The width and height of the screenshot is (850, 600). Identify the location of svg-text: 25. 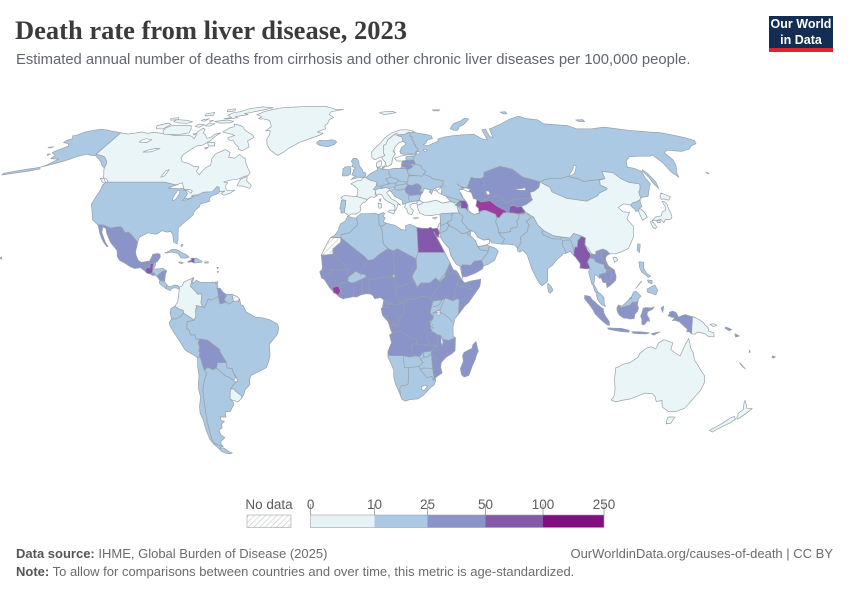
(427, 504).